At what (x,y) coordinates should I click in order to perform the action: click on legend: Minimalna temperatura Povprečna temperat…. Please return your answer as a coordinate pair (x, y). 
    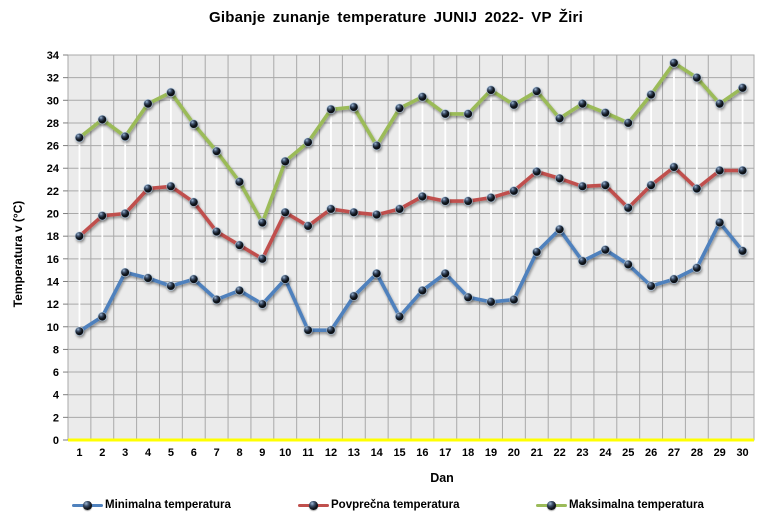
    Looking at the image, I should click on (385, 506).